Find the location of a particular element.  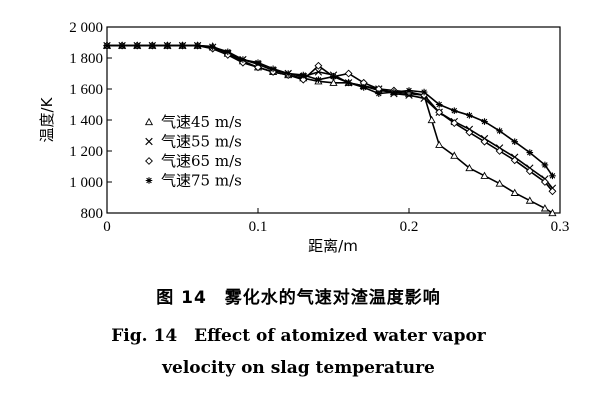

x-tick-label: 0.1 is located at coordinates (258, 227).